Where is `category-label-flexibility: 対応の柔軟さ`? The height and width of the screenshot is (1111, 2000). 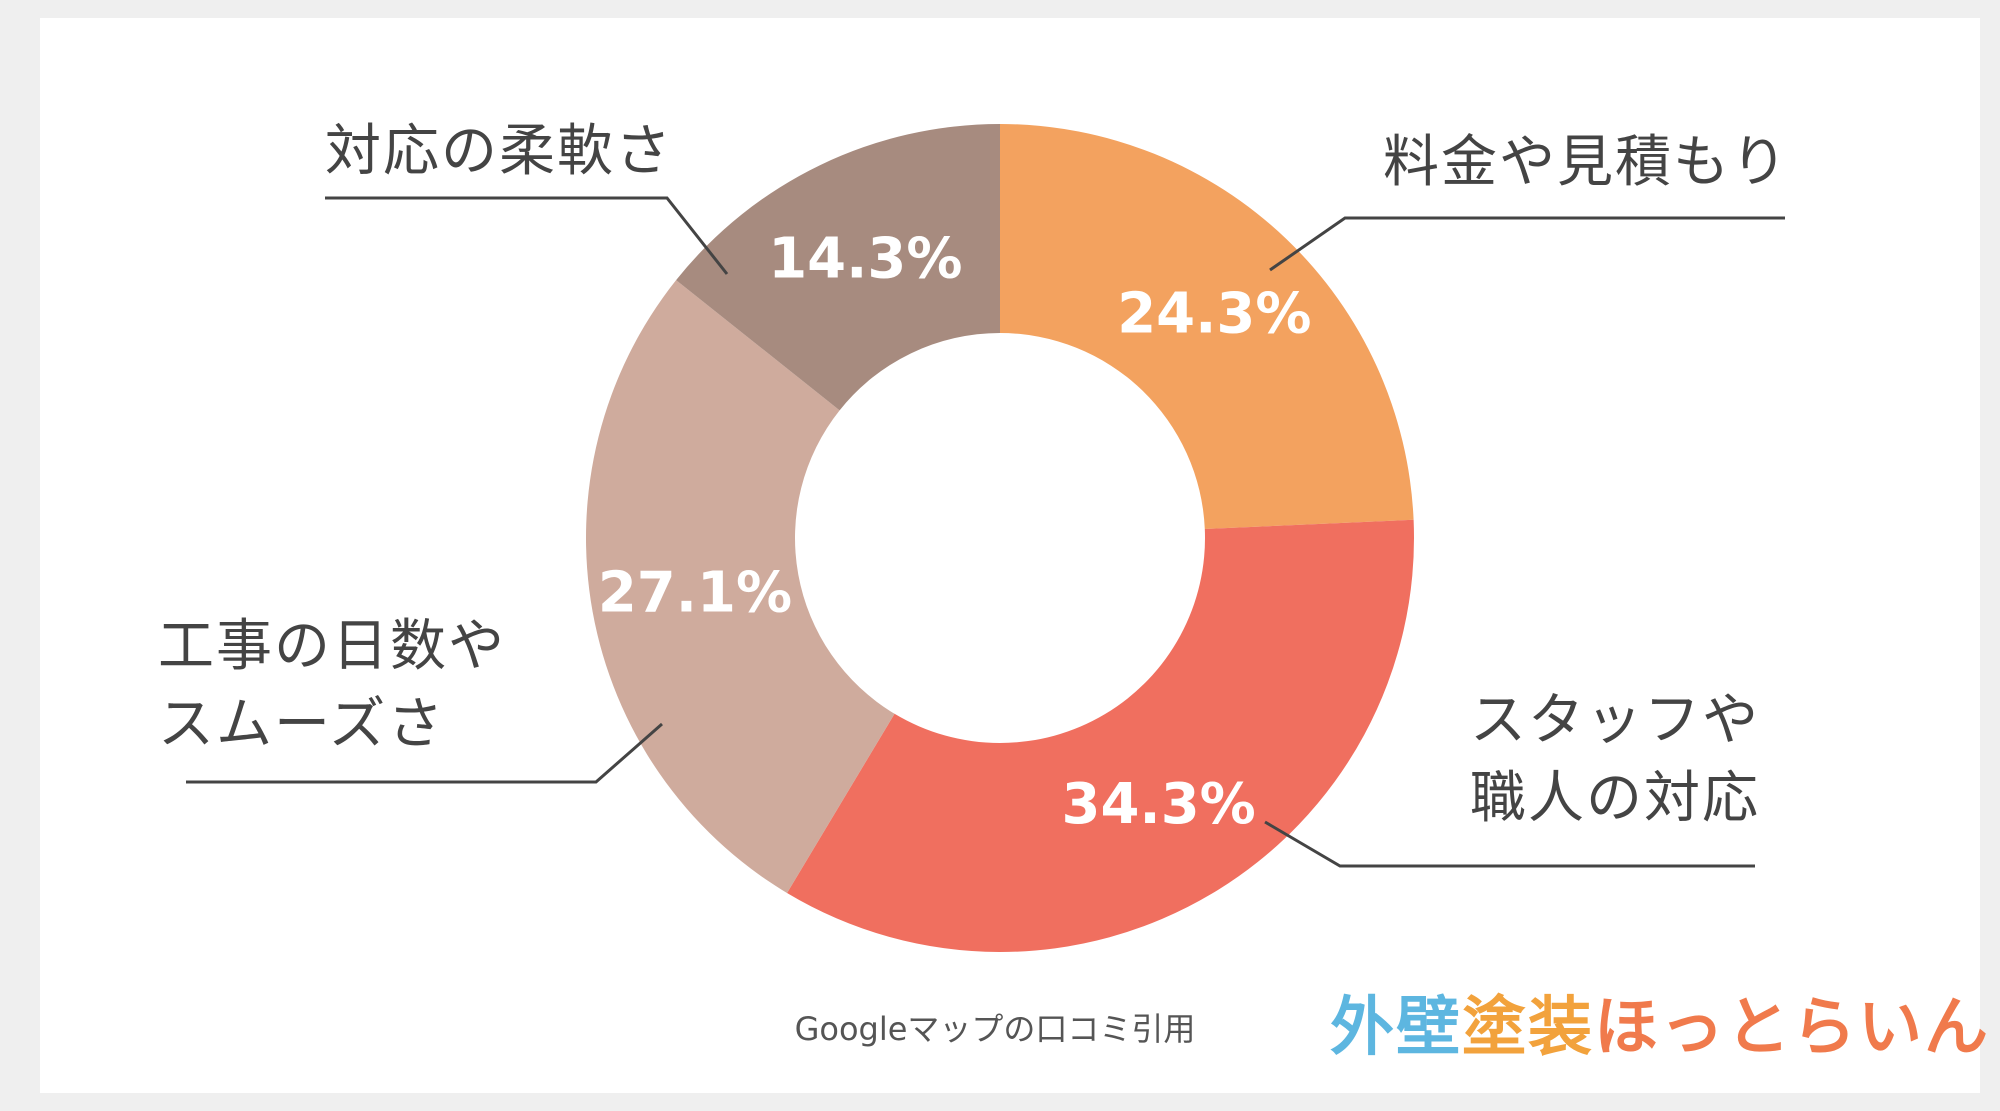 category-label-flexibility: 対応の柔軟さ is located at coordinates (499, 151).